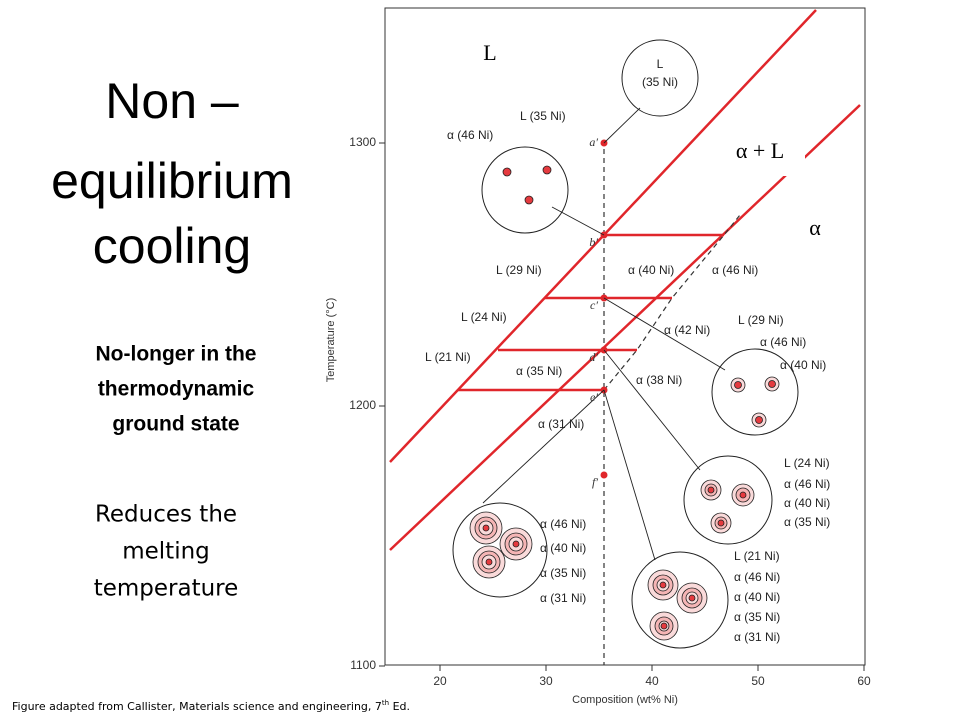  I want to click on body-line: Reduces the, so click(166, 515).